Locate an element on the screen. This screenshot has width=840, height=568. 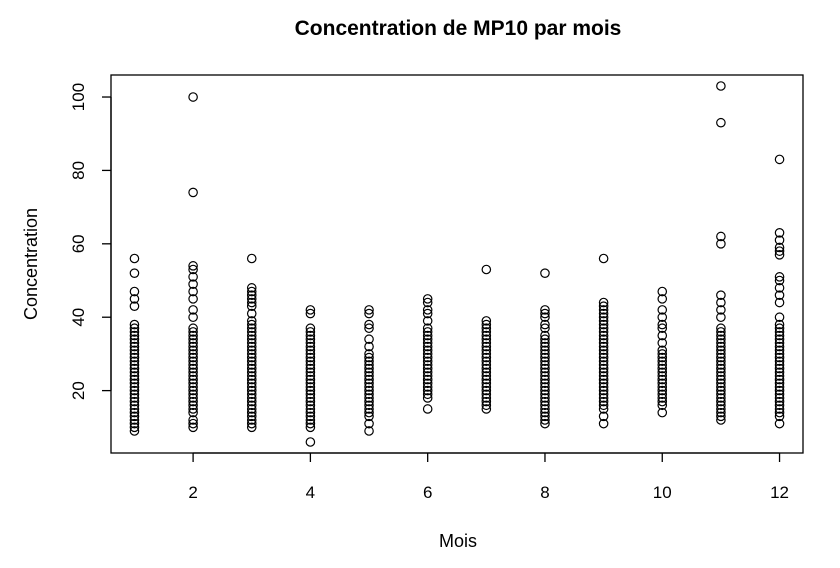
x-tick-label: 4 is located at coordinates (310, 492).